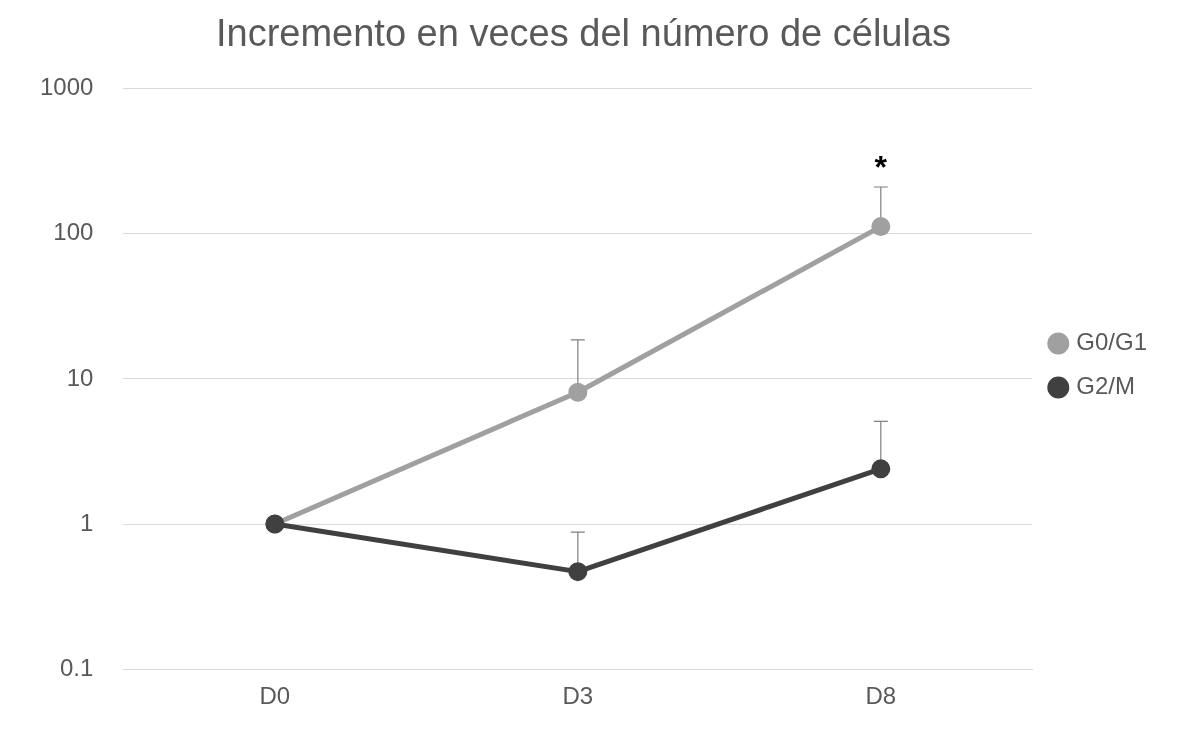 This screenshot has width=1177, height=736. What do you see at coordinates (80, 377) in the screenshot?
I see `y-tick-label: 10` at bounding box center [80, 377].